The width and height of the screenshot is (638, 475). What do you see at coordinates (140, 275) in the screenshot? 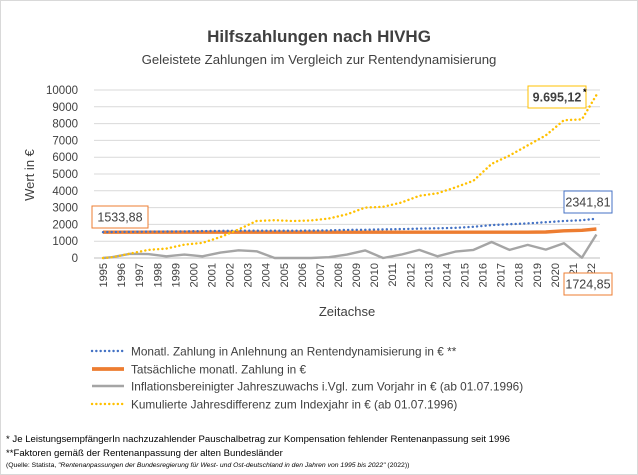
I see `x-tick-label: 1997` at bounding box center [140, 275].